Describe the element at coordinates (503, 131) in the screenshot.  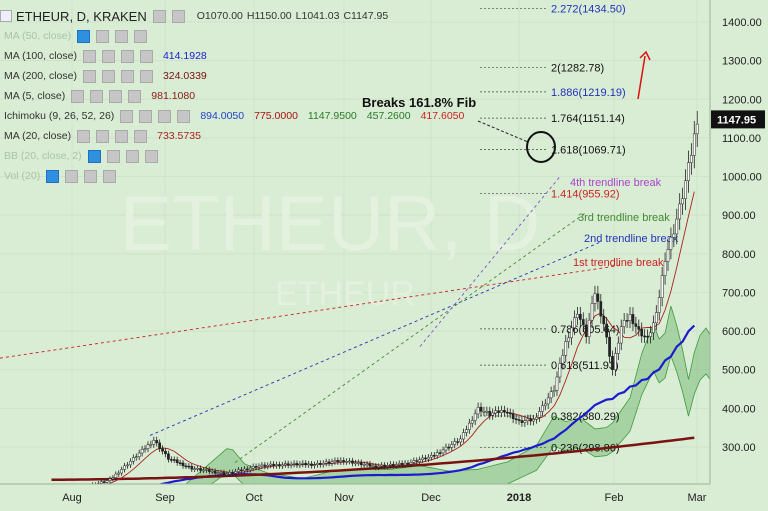
I see `annotation-pointer` at that location.